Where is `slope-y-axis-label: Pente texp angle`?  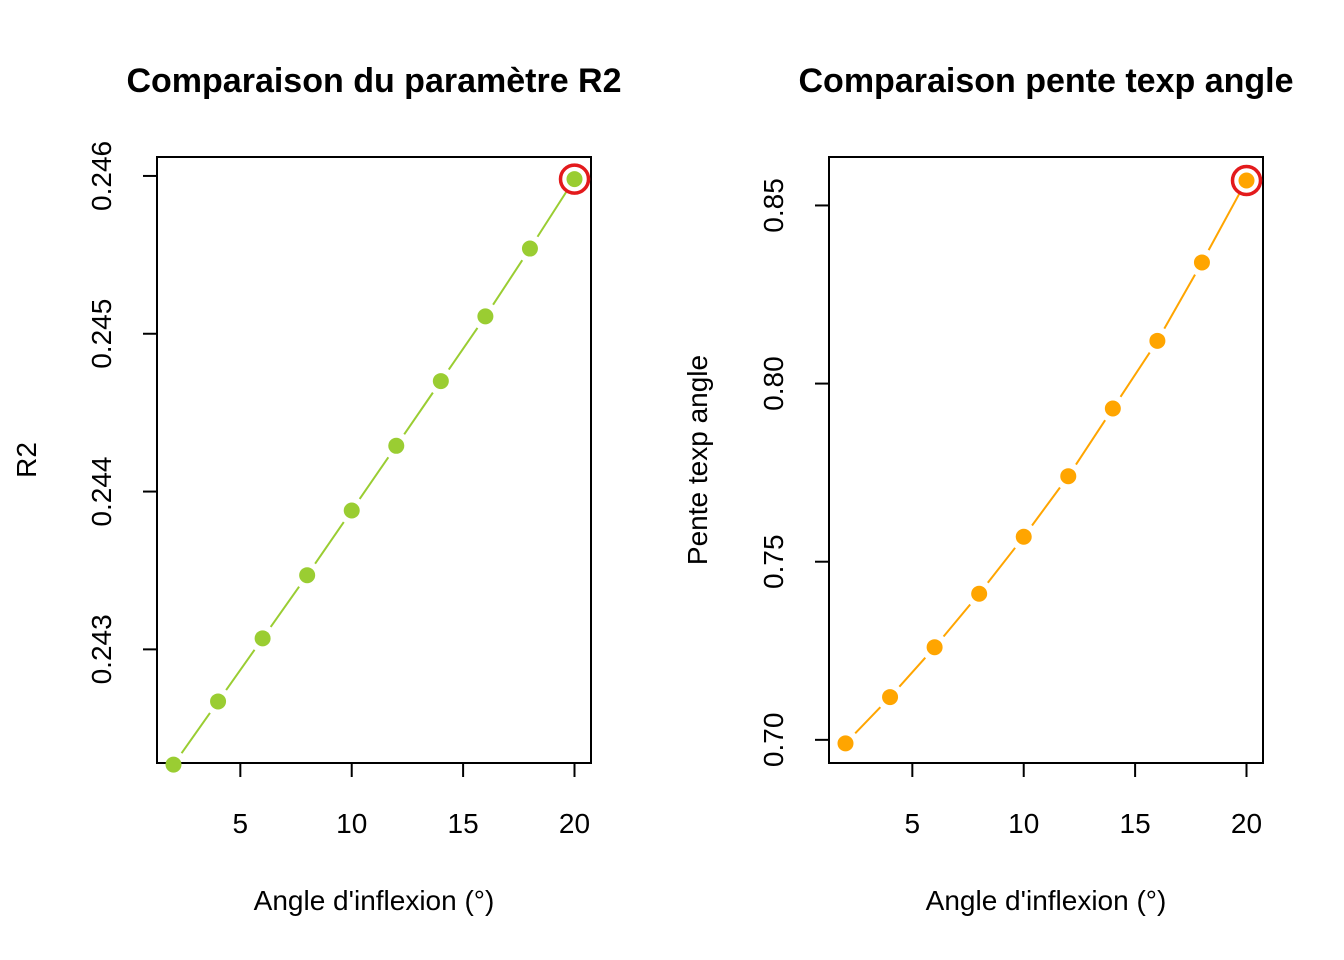 slope-y-axis-label: Pente texp angle is located at coordinates (697, 460).